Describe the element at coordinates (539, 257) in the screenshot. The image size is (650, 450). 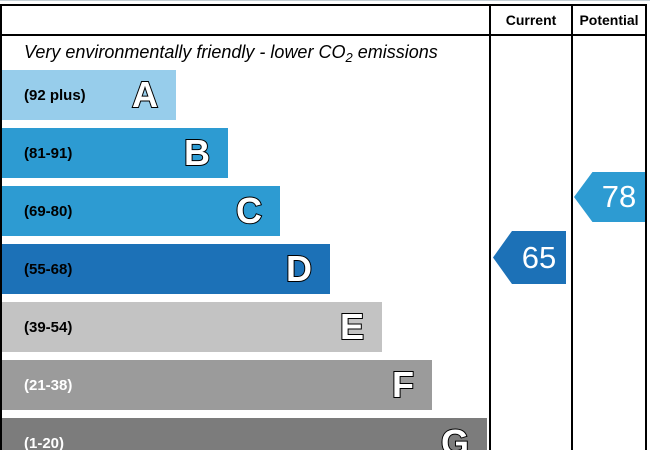
I see `current-rating-value: 65` at that location.